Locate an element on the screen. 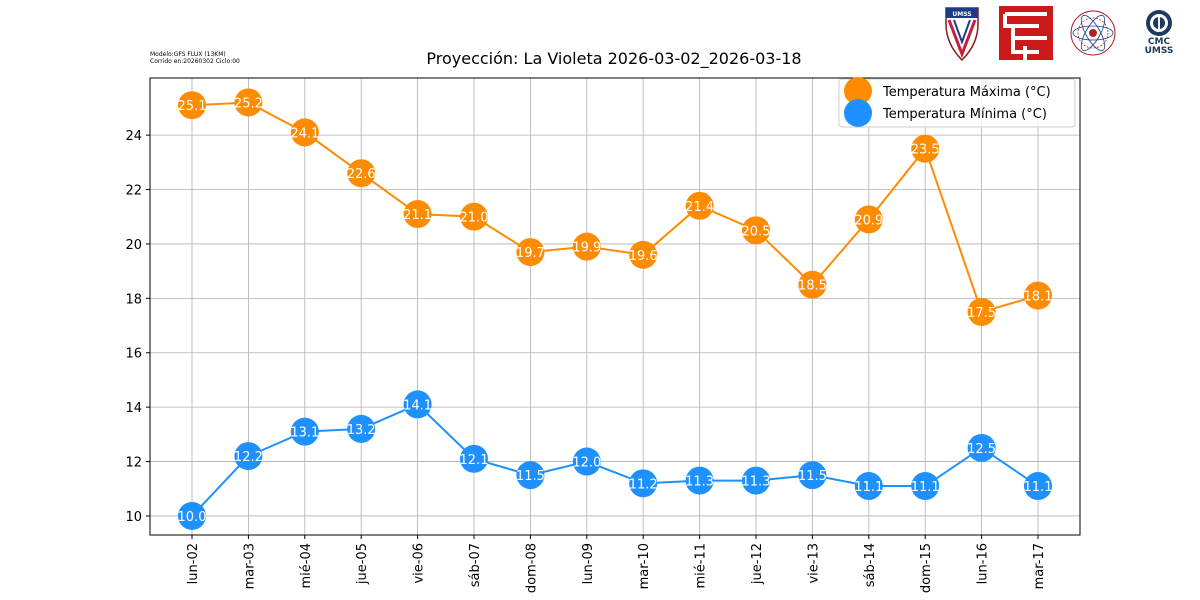 Image resolution: width=1200 pixels, height=600 pixels. y-tick-label: 20 is located at coordinates (133, 245).